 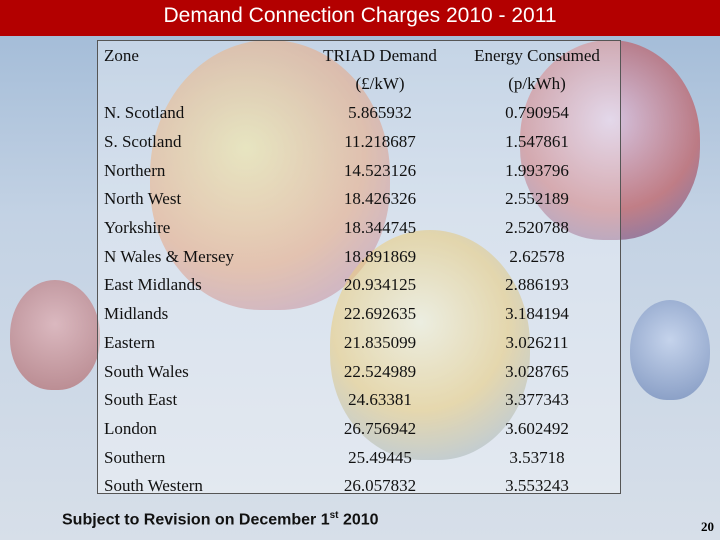 What do you see at coordinates (537, 400) in the screenshot?
I see `energy-cell: 3.377343` at bounding box center [537, 400].